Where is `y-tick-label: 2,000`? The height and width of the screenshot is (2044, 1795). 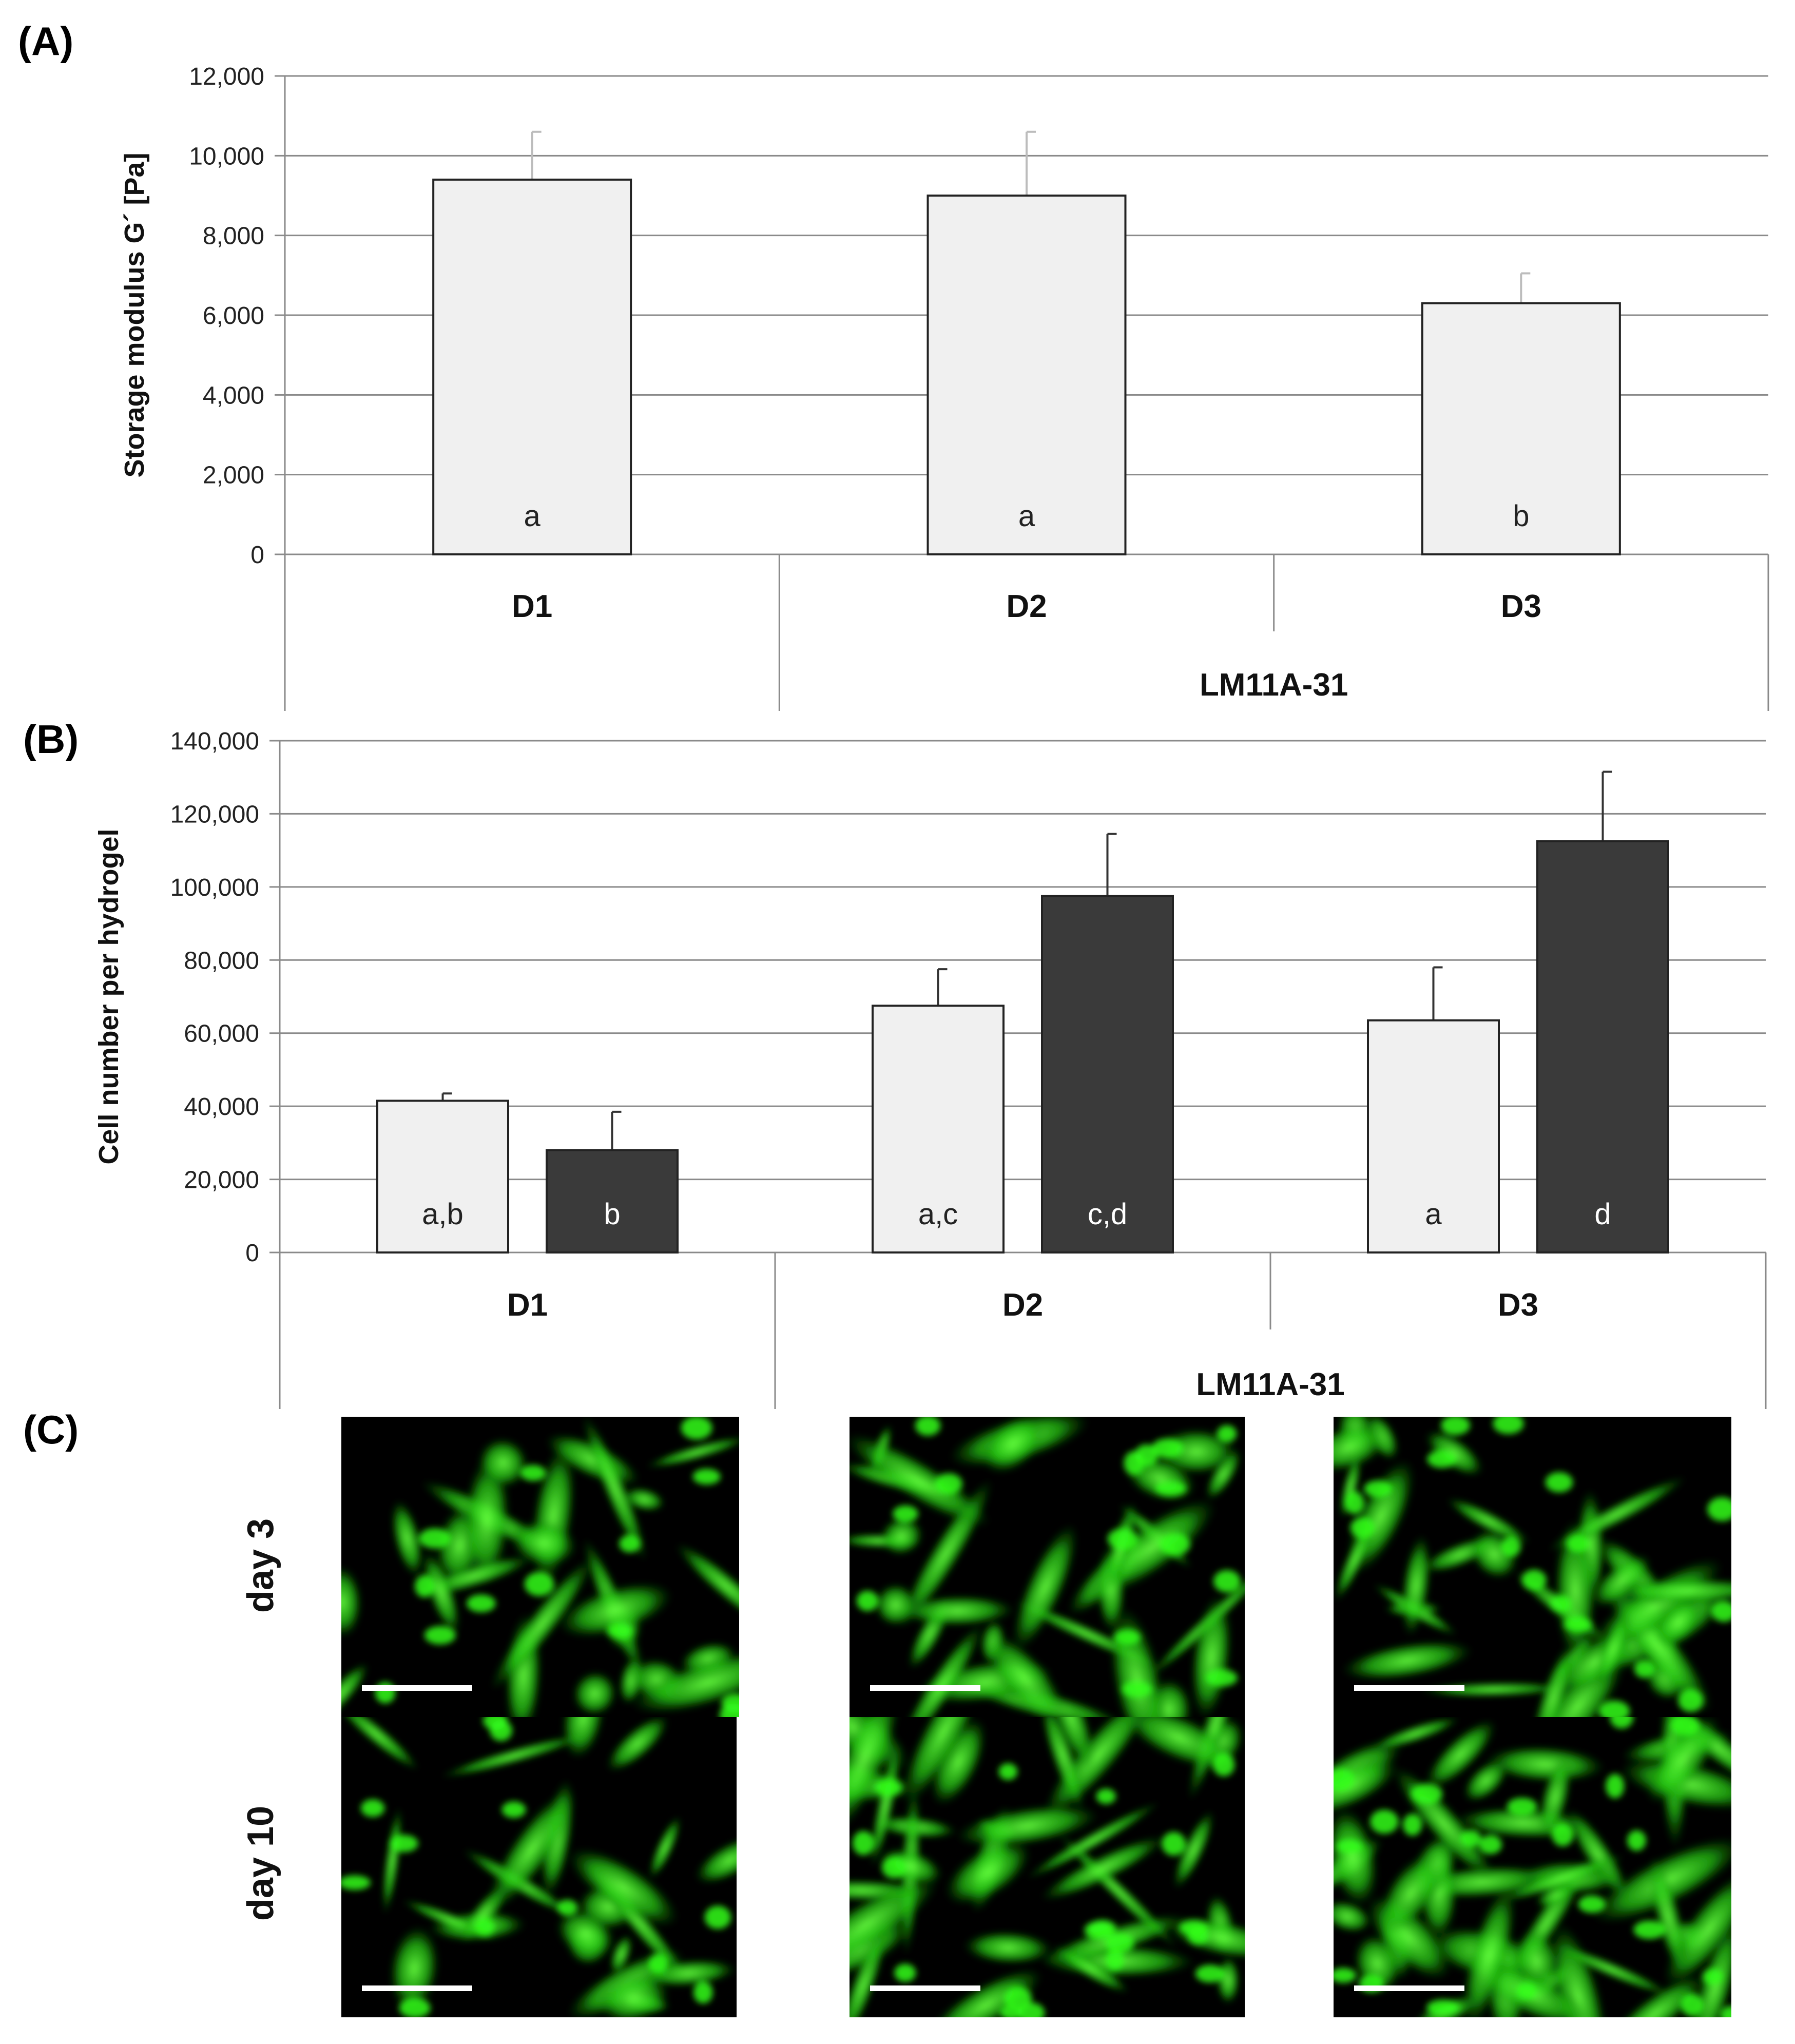
y-tick-label: 2,000 is located at coordinates (233, 475).